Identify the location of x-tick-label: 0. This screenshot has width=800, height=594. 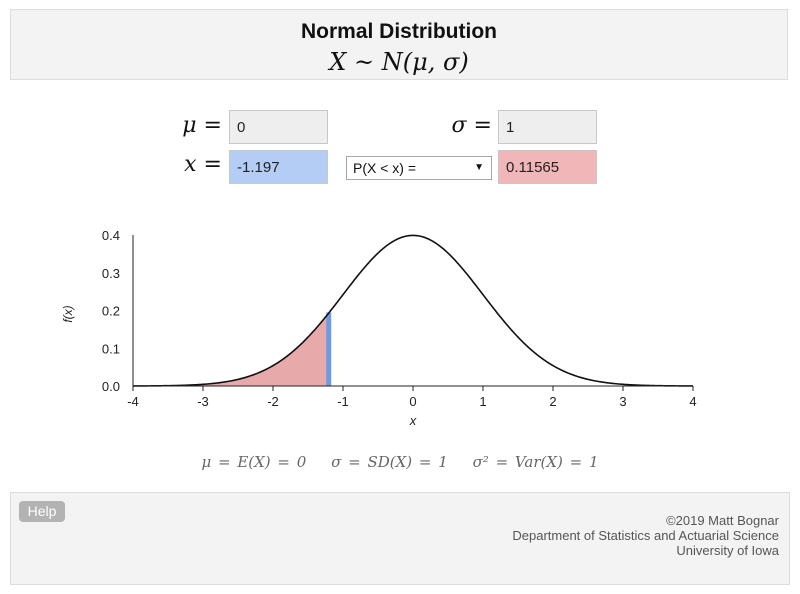
(412, 401).